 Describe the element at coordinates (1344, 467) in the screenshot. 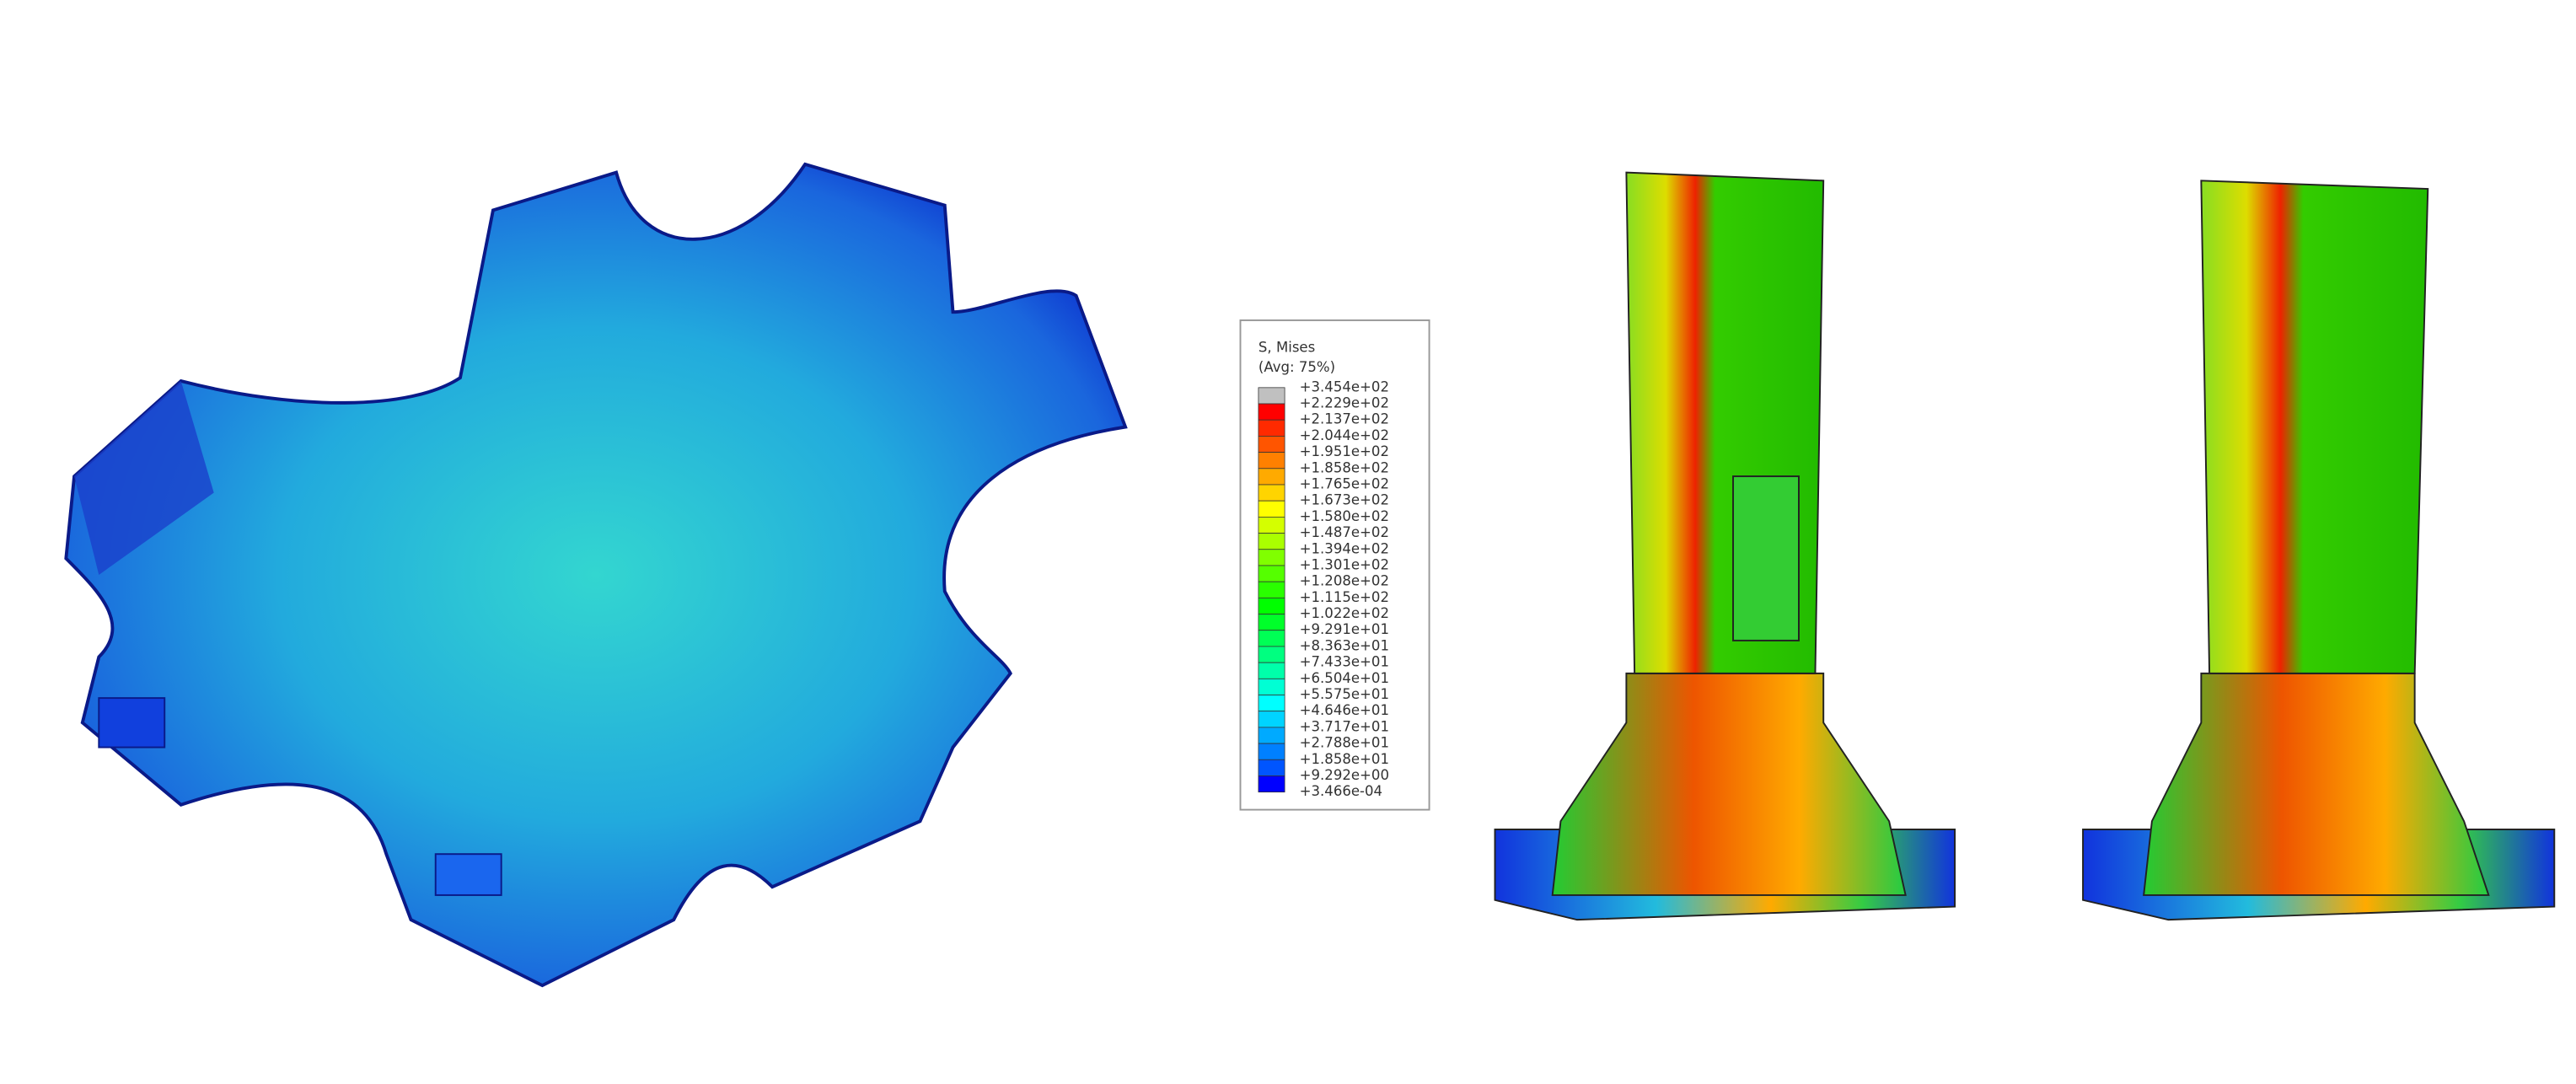

I see `legend-label: +1.858e+02` at that location.